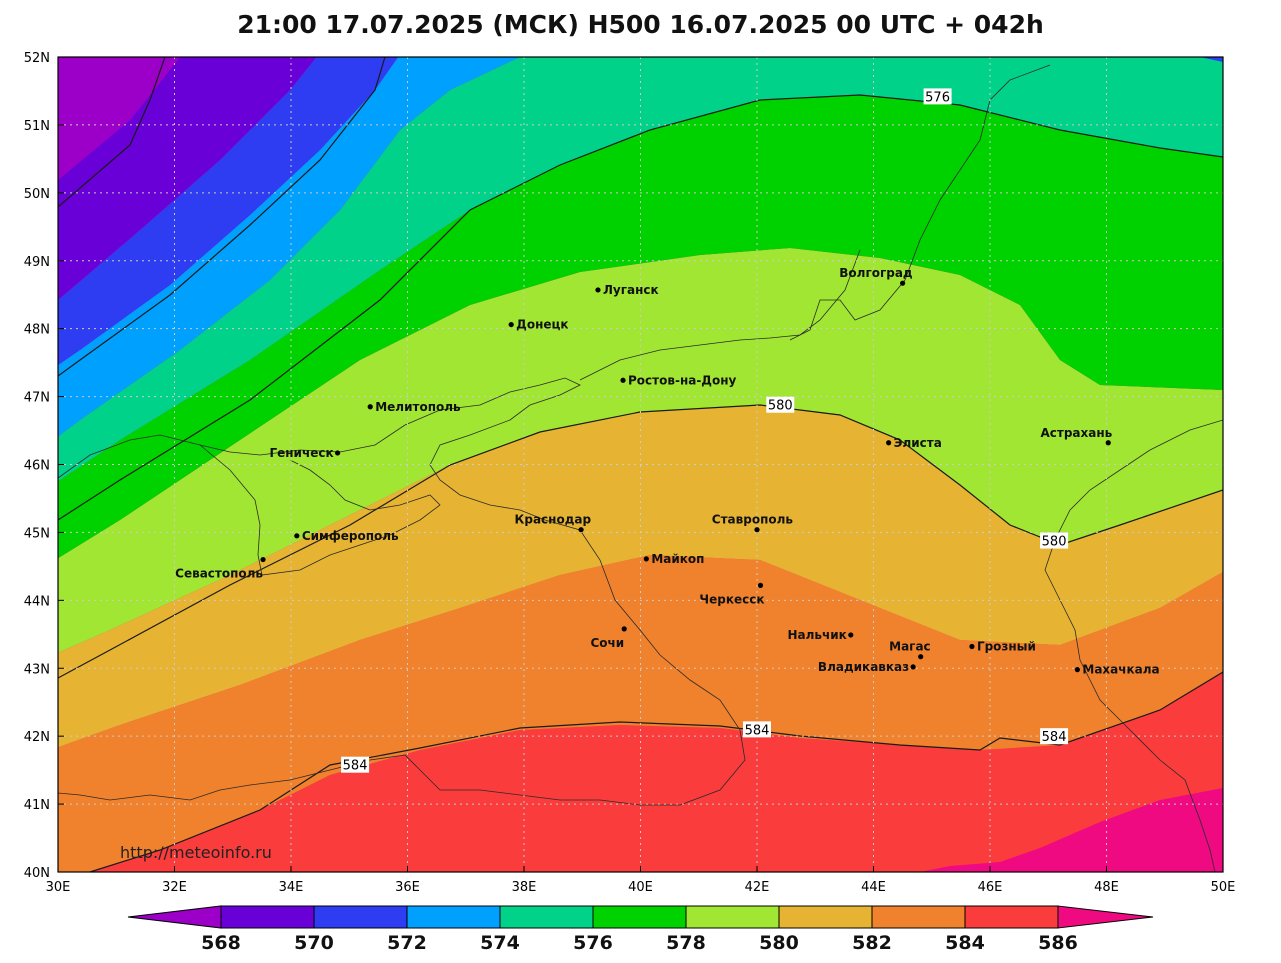 The height and width of the screenshot is (963, 1281). What do you see at coordinates (682, 380) in the screenshot?
I see `city-label: Ростов-на-Дону` at bounding box center [682, 380].